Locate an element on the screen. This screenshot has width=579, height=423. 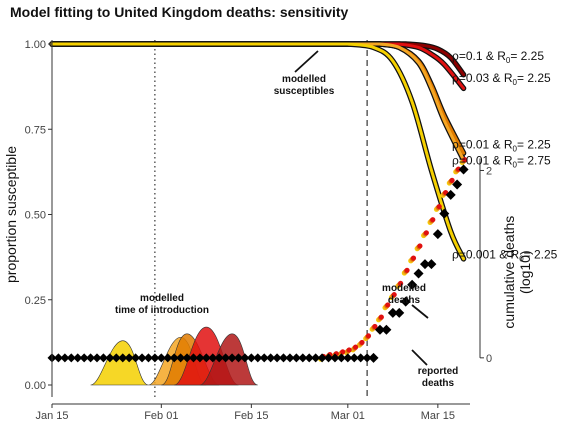
y2-axis-title-line: (log10) is located at coordinates (525, 272).